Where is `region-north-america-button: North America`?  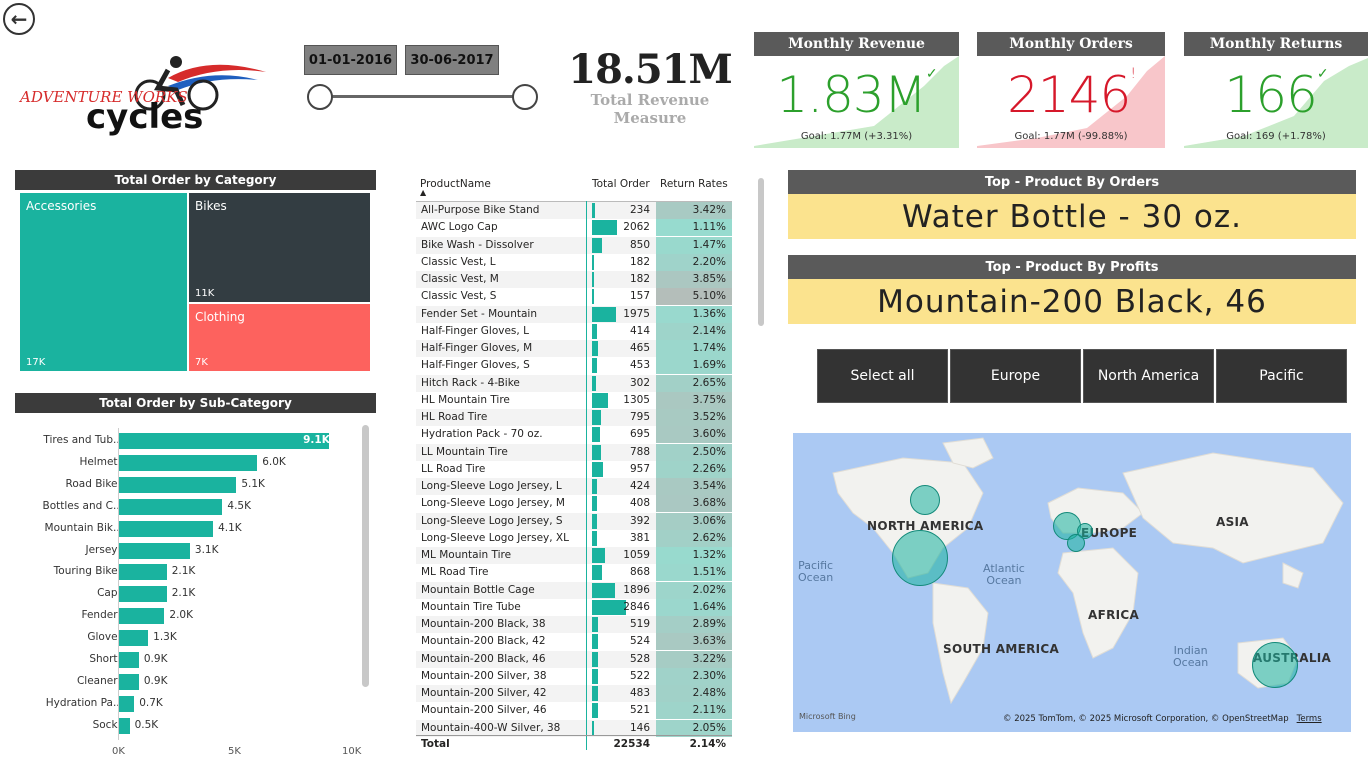
region-north-america-button: North America is located at coordinates (1148, 376).